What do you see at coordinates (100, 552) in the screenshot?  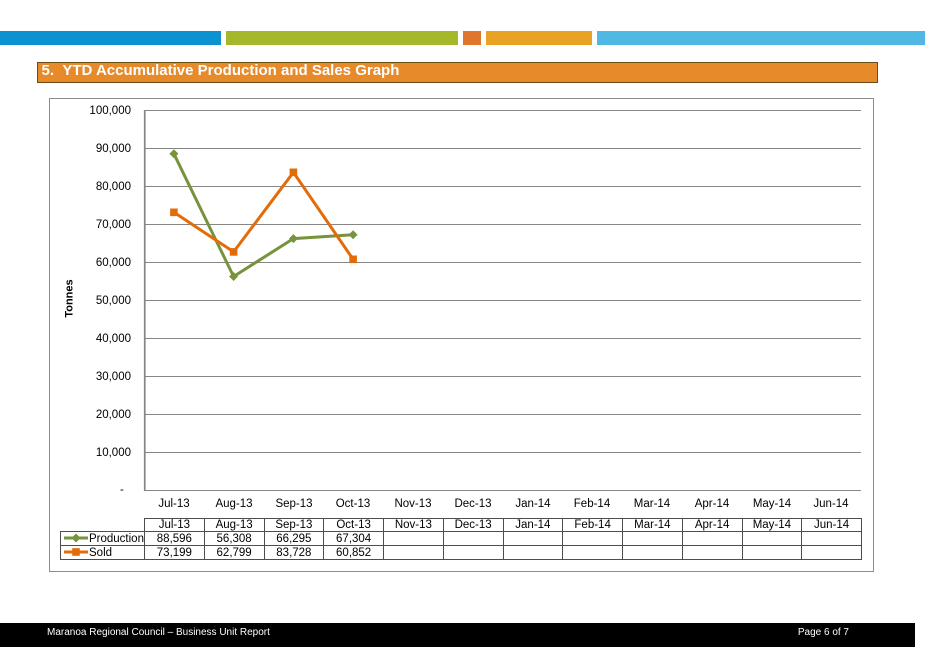 I see `svg-text: Sold` at bounding box center [100, 552].